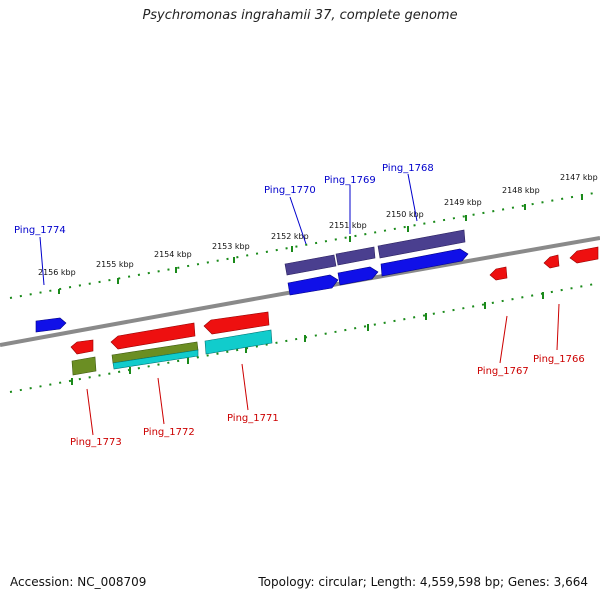  What do you see at coordinates (503, 371) in the screenshot?
I see `gene-label-ping-1767: Ping_1767` at bounding box center [503, 371].